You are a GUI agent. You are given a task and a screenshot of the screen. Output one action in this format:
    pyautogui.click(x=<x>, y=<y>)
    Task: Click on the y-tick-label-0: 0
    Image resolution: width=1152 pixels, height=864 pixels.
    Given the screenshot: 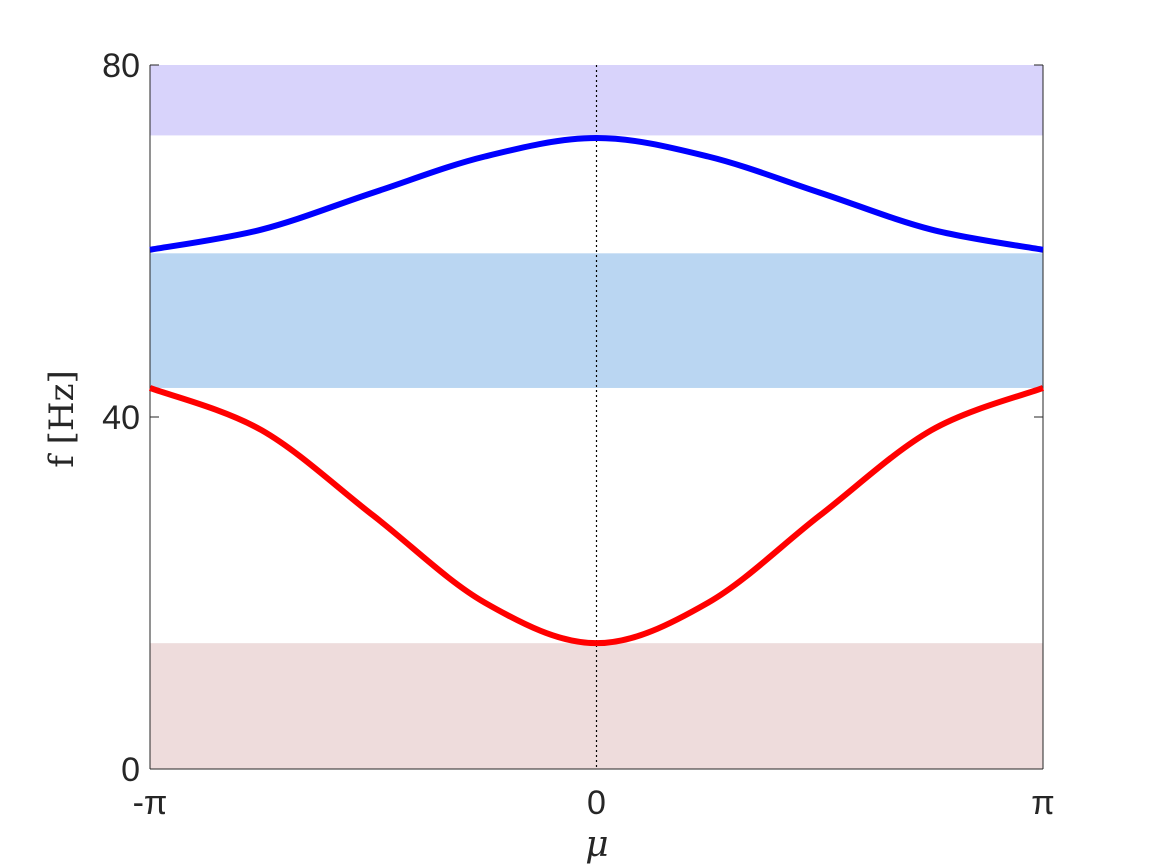 What is the action you would take?
    pyautogui.click(x=130, y=770)
    